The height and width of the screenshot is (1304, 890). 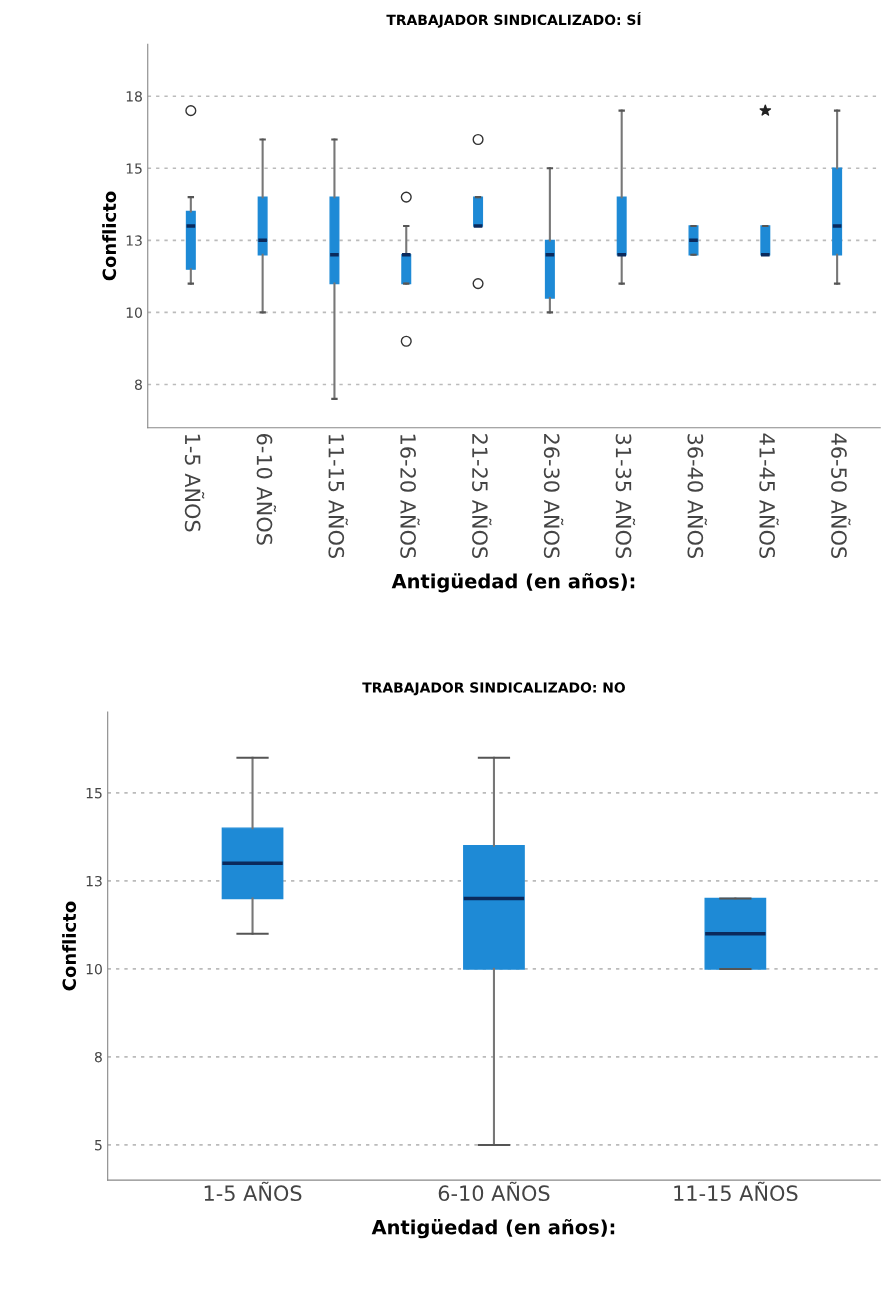 What do you see at coordinates (482, 496) in the screenshot?
I see `x-tick-label: 21-25 AÑOS` at bounding box center [482, 496].